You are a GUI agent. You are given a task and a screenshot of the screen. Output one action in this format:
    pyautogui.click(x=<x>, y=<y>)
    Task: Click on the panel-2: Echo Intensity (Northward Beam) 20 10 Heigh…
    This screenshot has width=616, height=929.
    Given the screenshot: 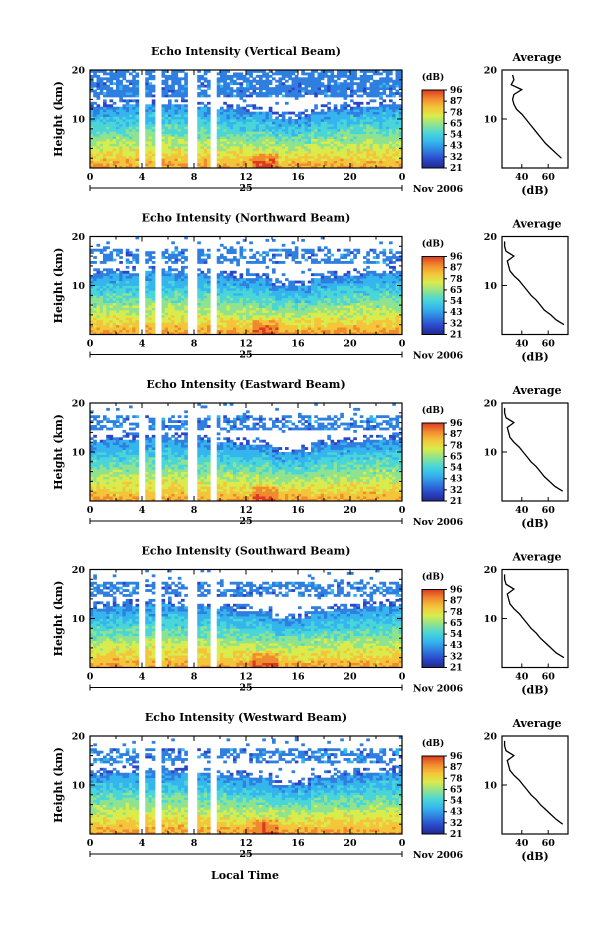 What is the action you would take?
    pyautogui.click(x=310, y=288)
    